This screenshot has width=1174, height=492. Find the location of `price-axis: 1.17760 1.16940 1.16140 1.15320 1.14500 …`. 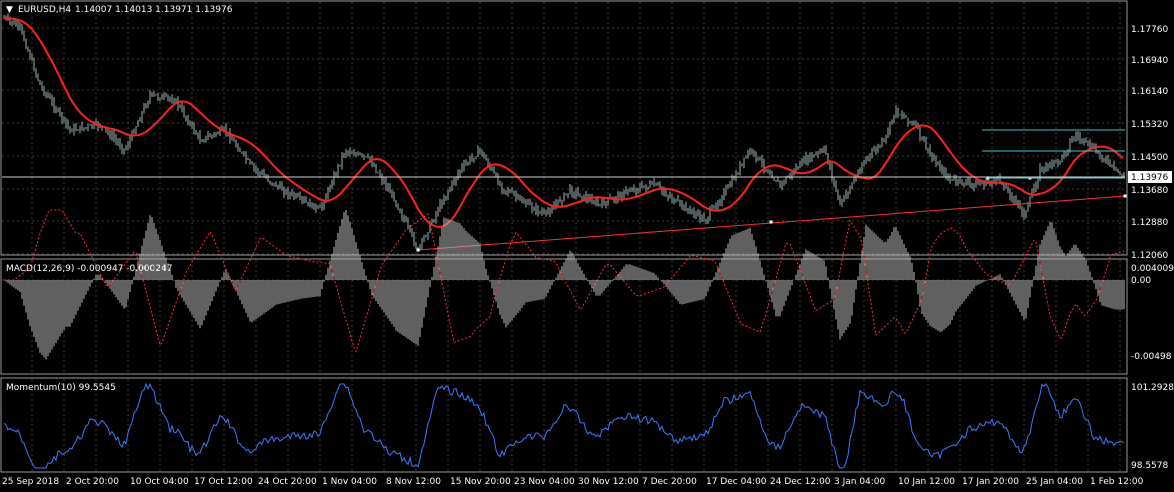

price-axis: 1.17760 1.16940 1.16140 1.15320 1.14500 … is located at coordinates (1150, 143).